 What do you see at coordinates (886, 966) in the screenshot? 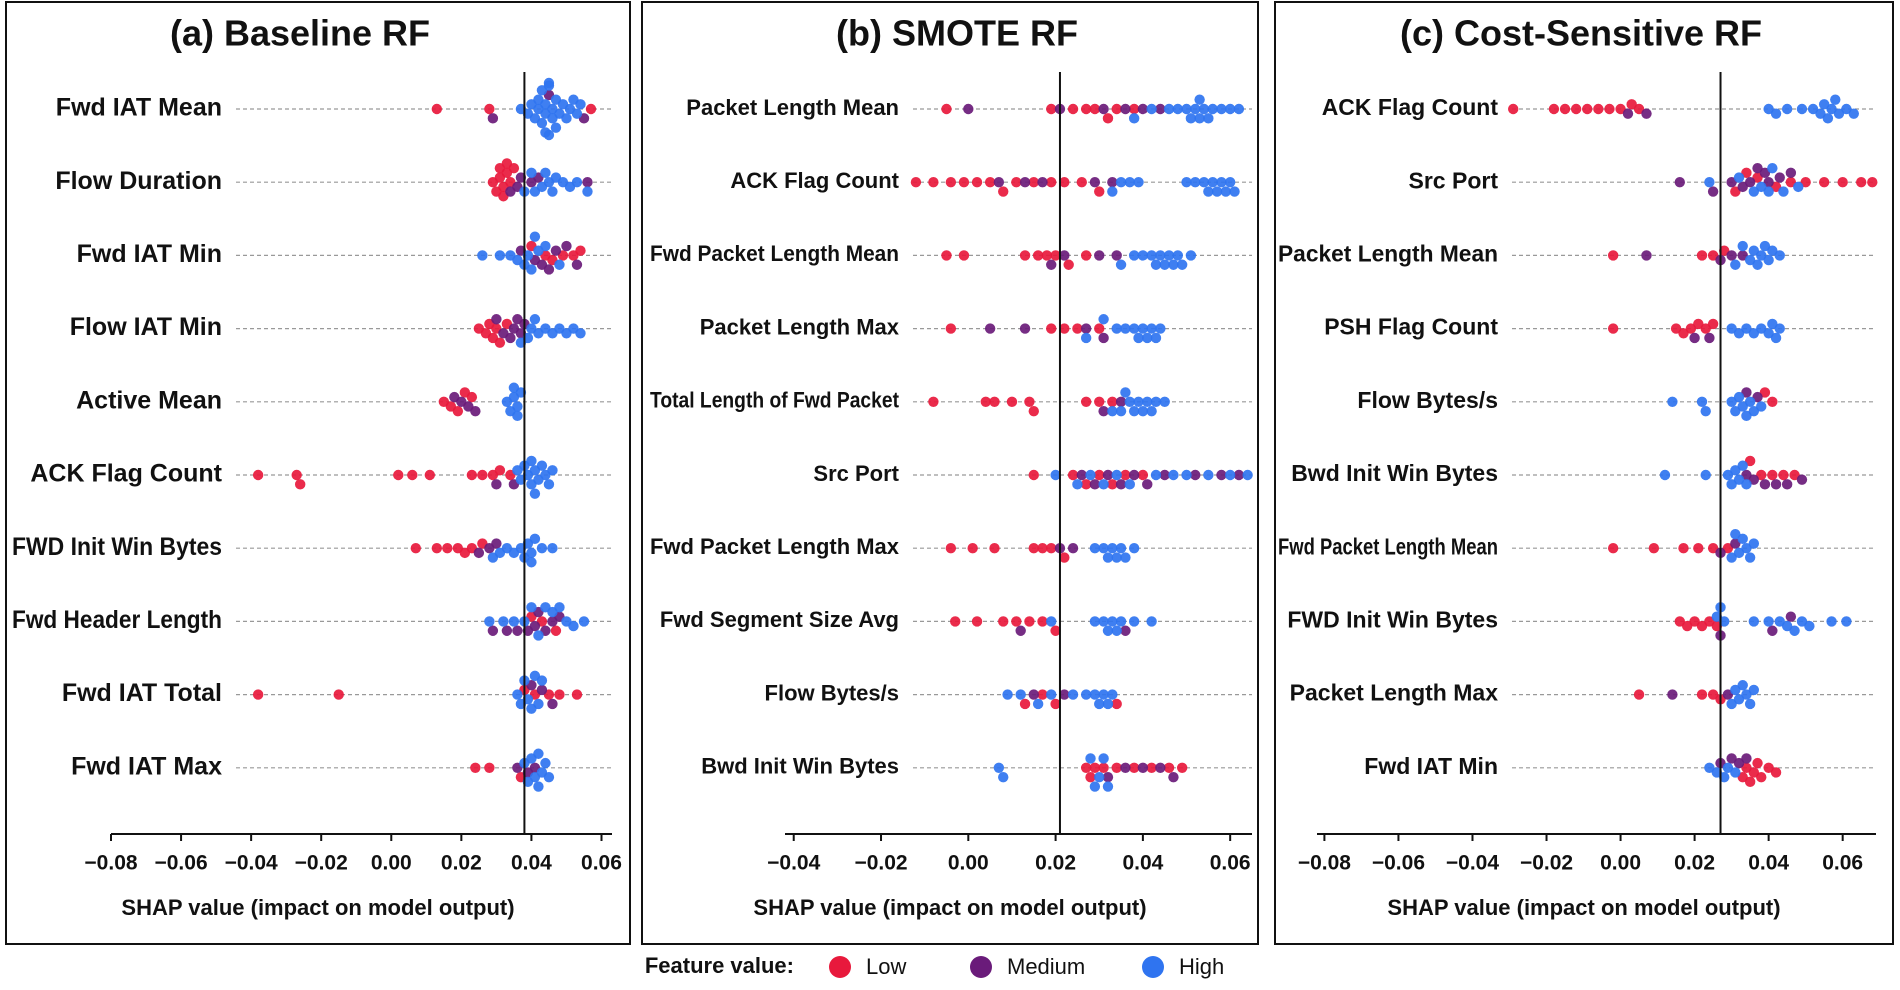
I see `legend-label: Low` at bounding box center [886, 966].